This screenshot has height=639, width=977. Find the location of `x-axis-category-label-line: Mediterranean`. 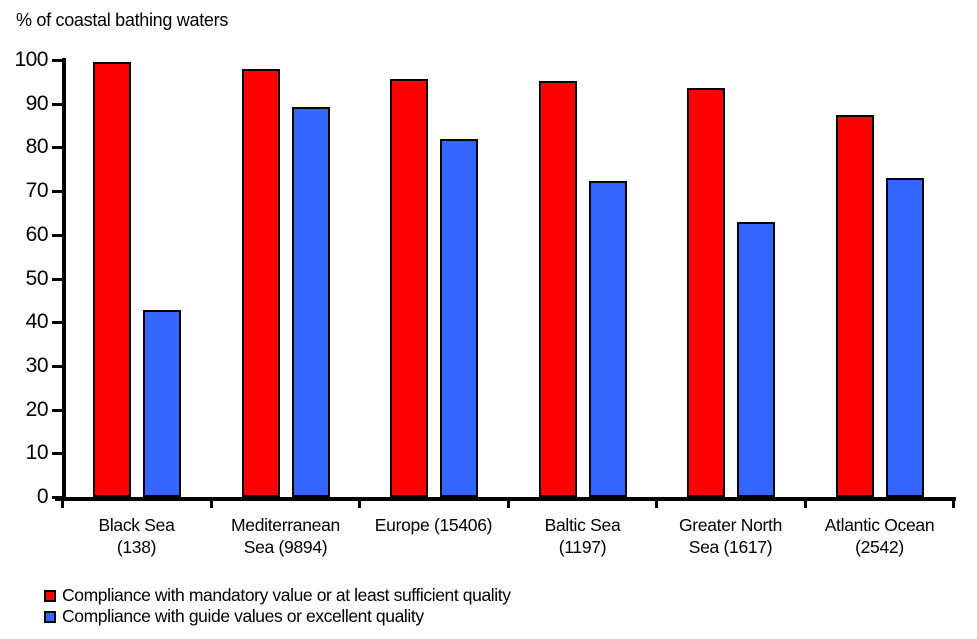

x-axis-category-label-line: Mediterranean is located at coordinates (285, 525).